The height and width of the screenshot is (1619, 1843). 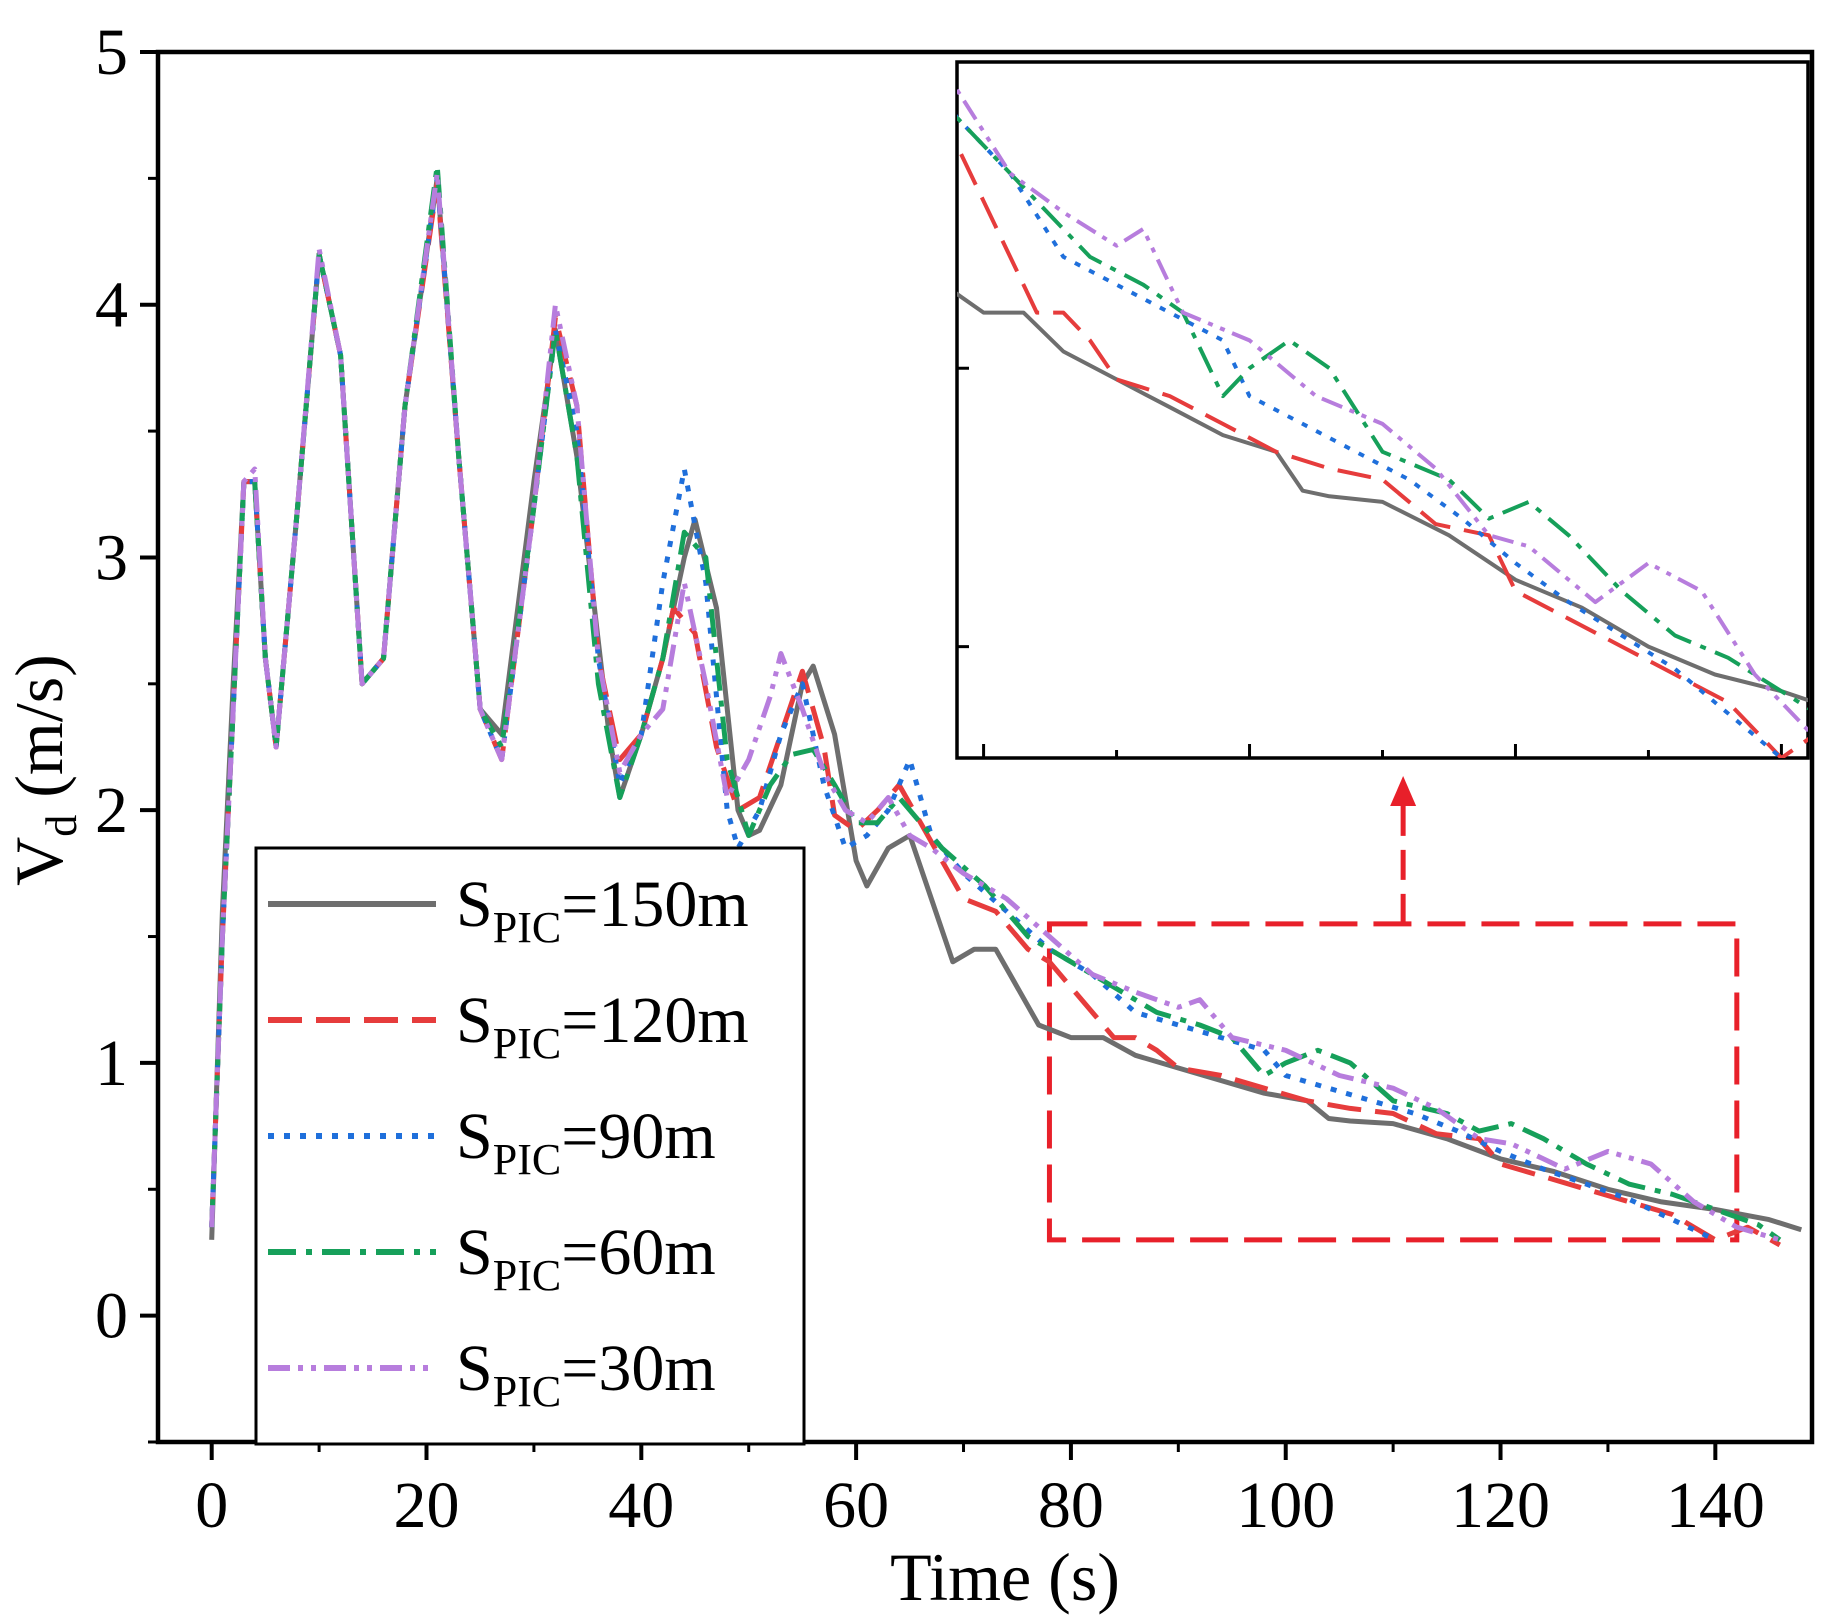 I want to click on legend-label-4: SPIC=60m, so click(x=586, y=1258).